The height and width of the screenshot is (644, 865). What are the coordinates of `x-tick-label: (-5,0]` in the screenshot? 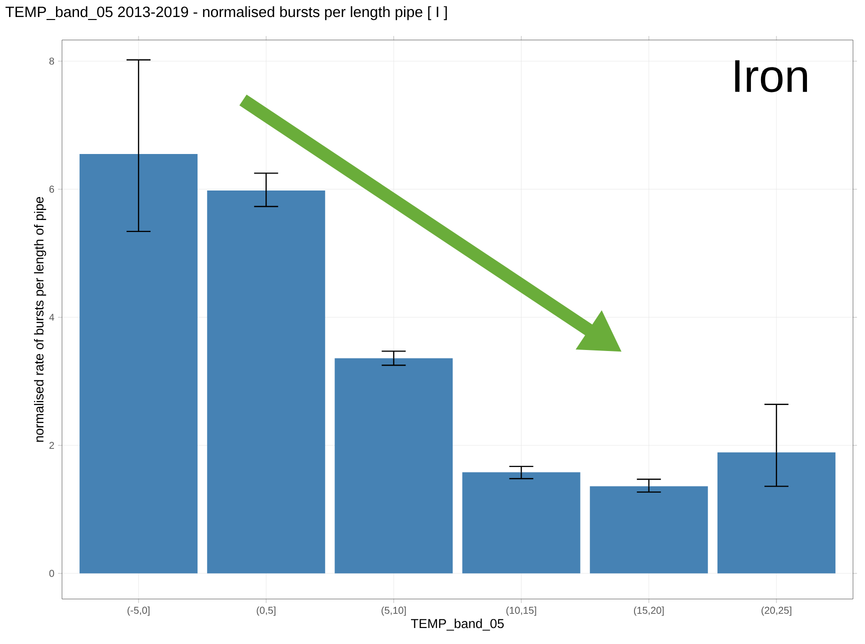 It's located at (139, 611).